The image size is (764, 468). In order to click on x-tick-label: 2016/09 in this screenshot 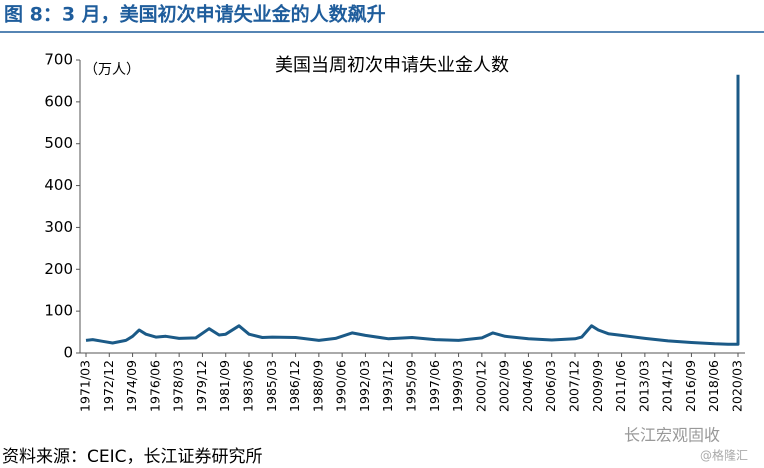, I will do `click(690, 386)`.